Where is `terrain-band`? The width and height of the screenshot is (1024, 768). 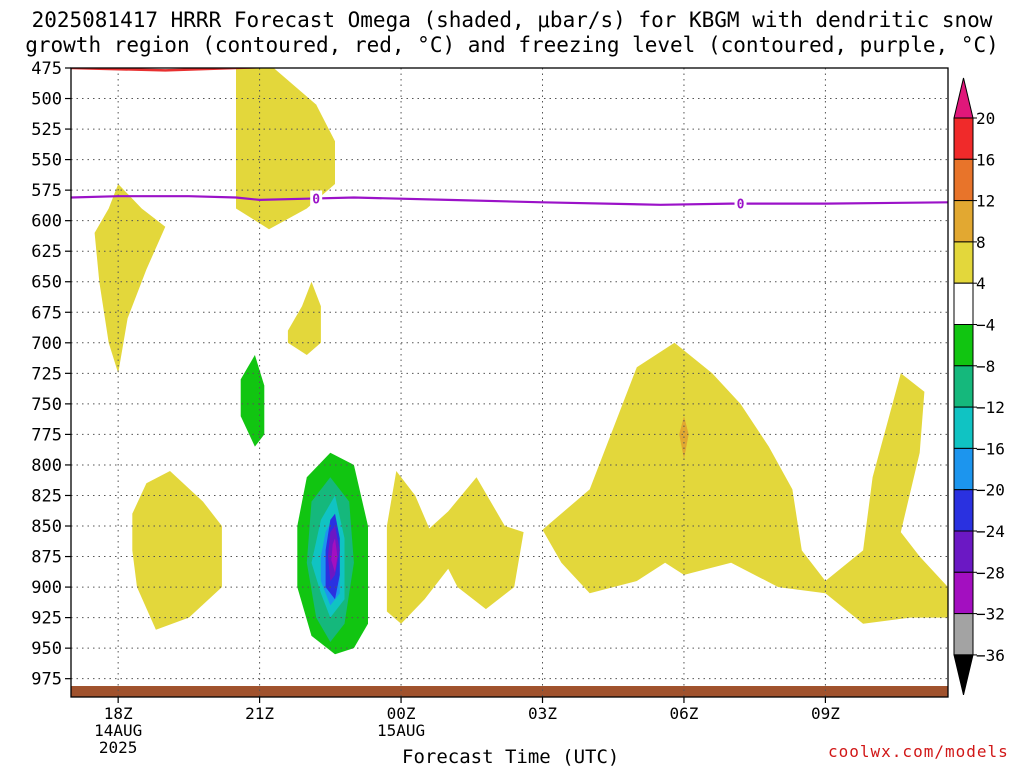 terrain-band is located at coordinates (509, 691).